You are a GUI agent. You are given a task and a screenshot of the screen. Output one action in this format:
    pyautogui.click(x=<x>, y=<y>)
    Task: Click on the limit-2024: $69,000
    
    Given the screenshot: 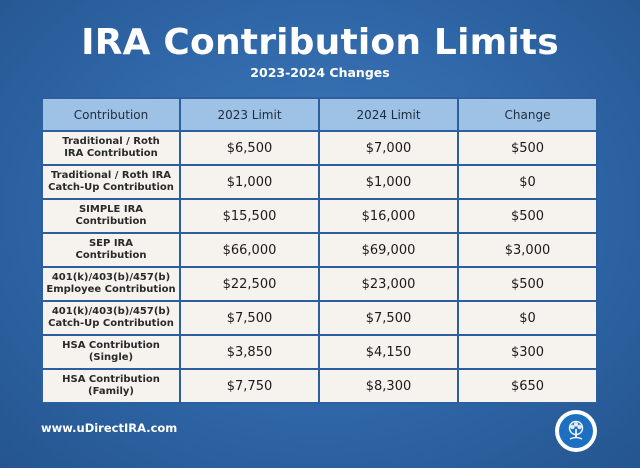 What is the action you would take?
    pyautogui.click(x=388, y=250)
    